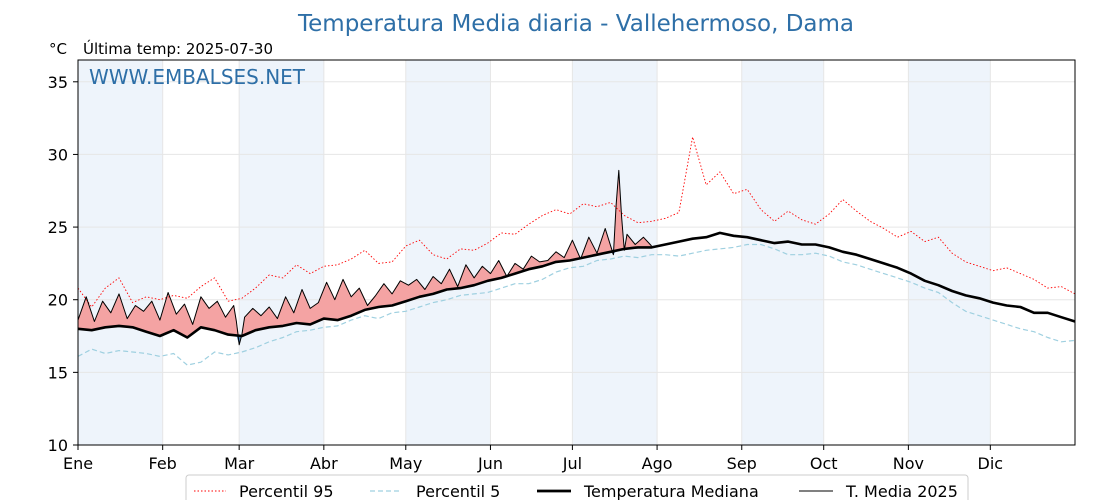 The width and height of the screenshot is (1120, 500). What do you see at coordinates (824, 463) in the screenshot?
I see `x-tick-label-oct: Oct` at bounding box center [824, 463].